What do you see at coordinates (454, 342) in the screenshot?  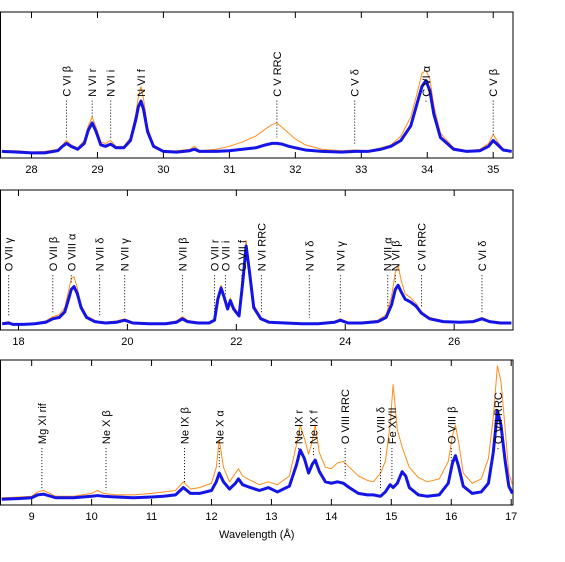 I see `x-tick-label: 26` at bounding box center [454, 342].